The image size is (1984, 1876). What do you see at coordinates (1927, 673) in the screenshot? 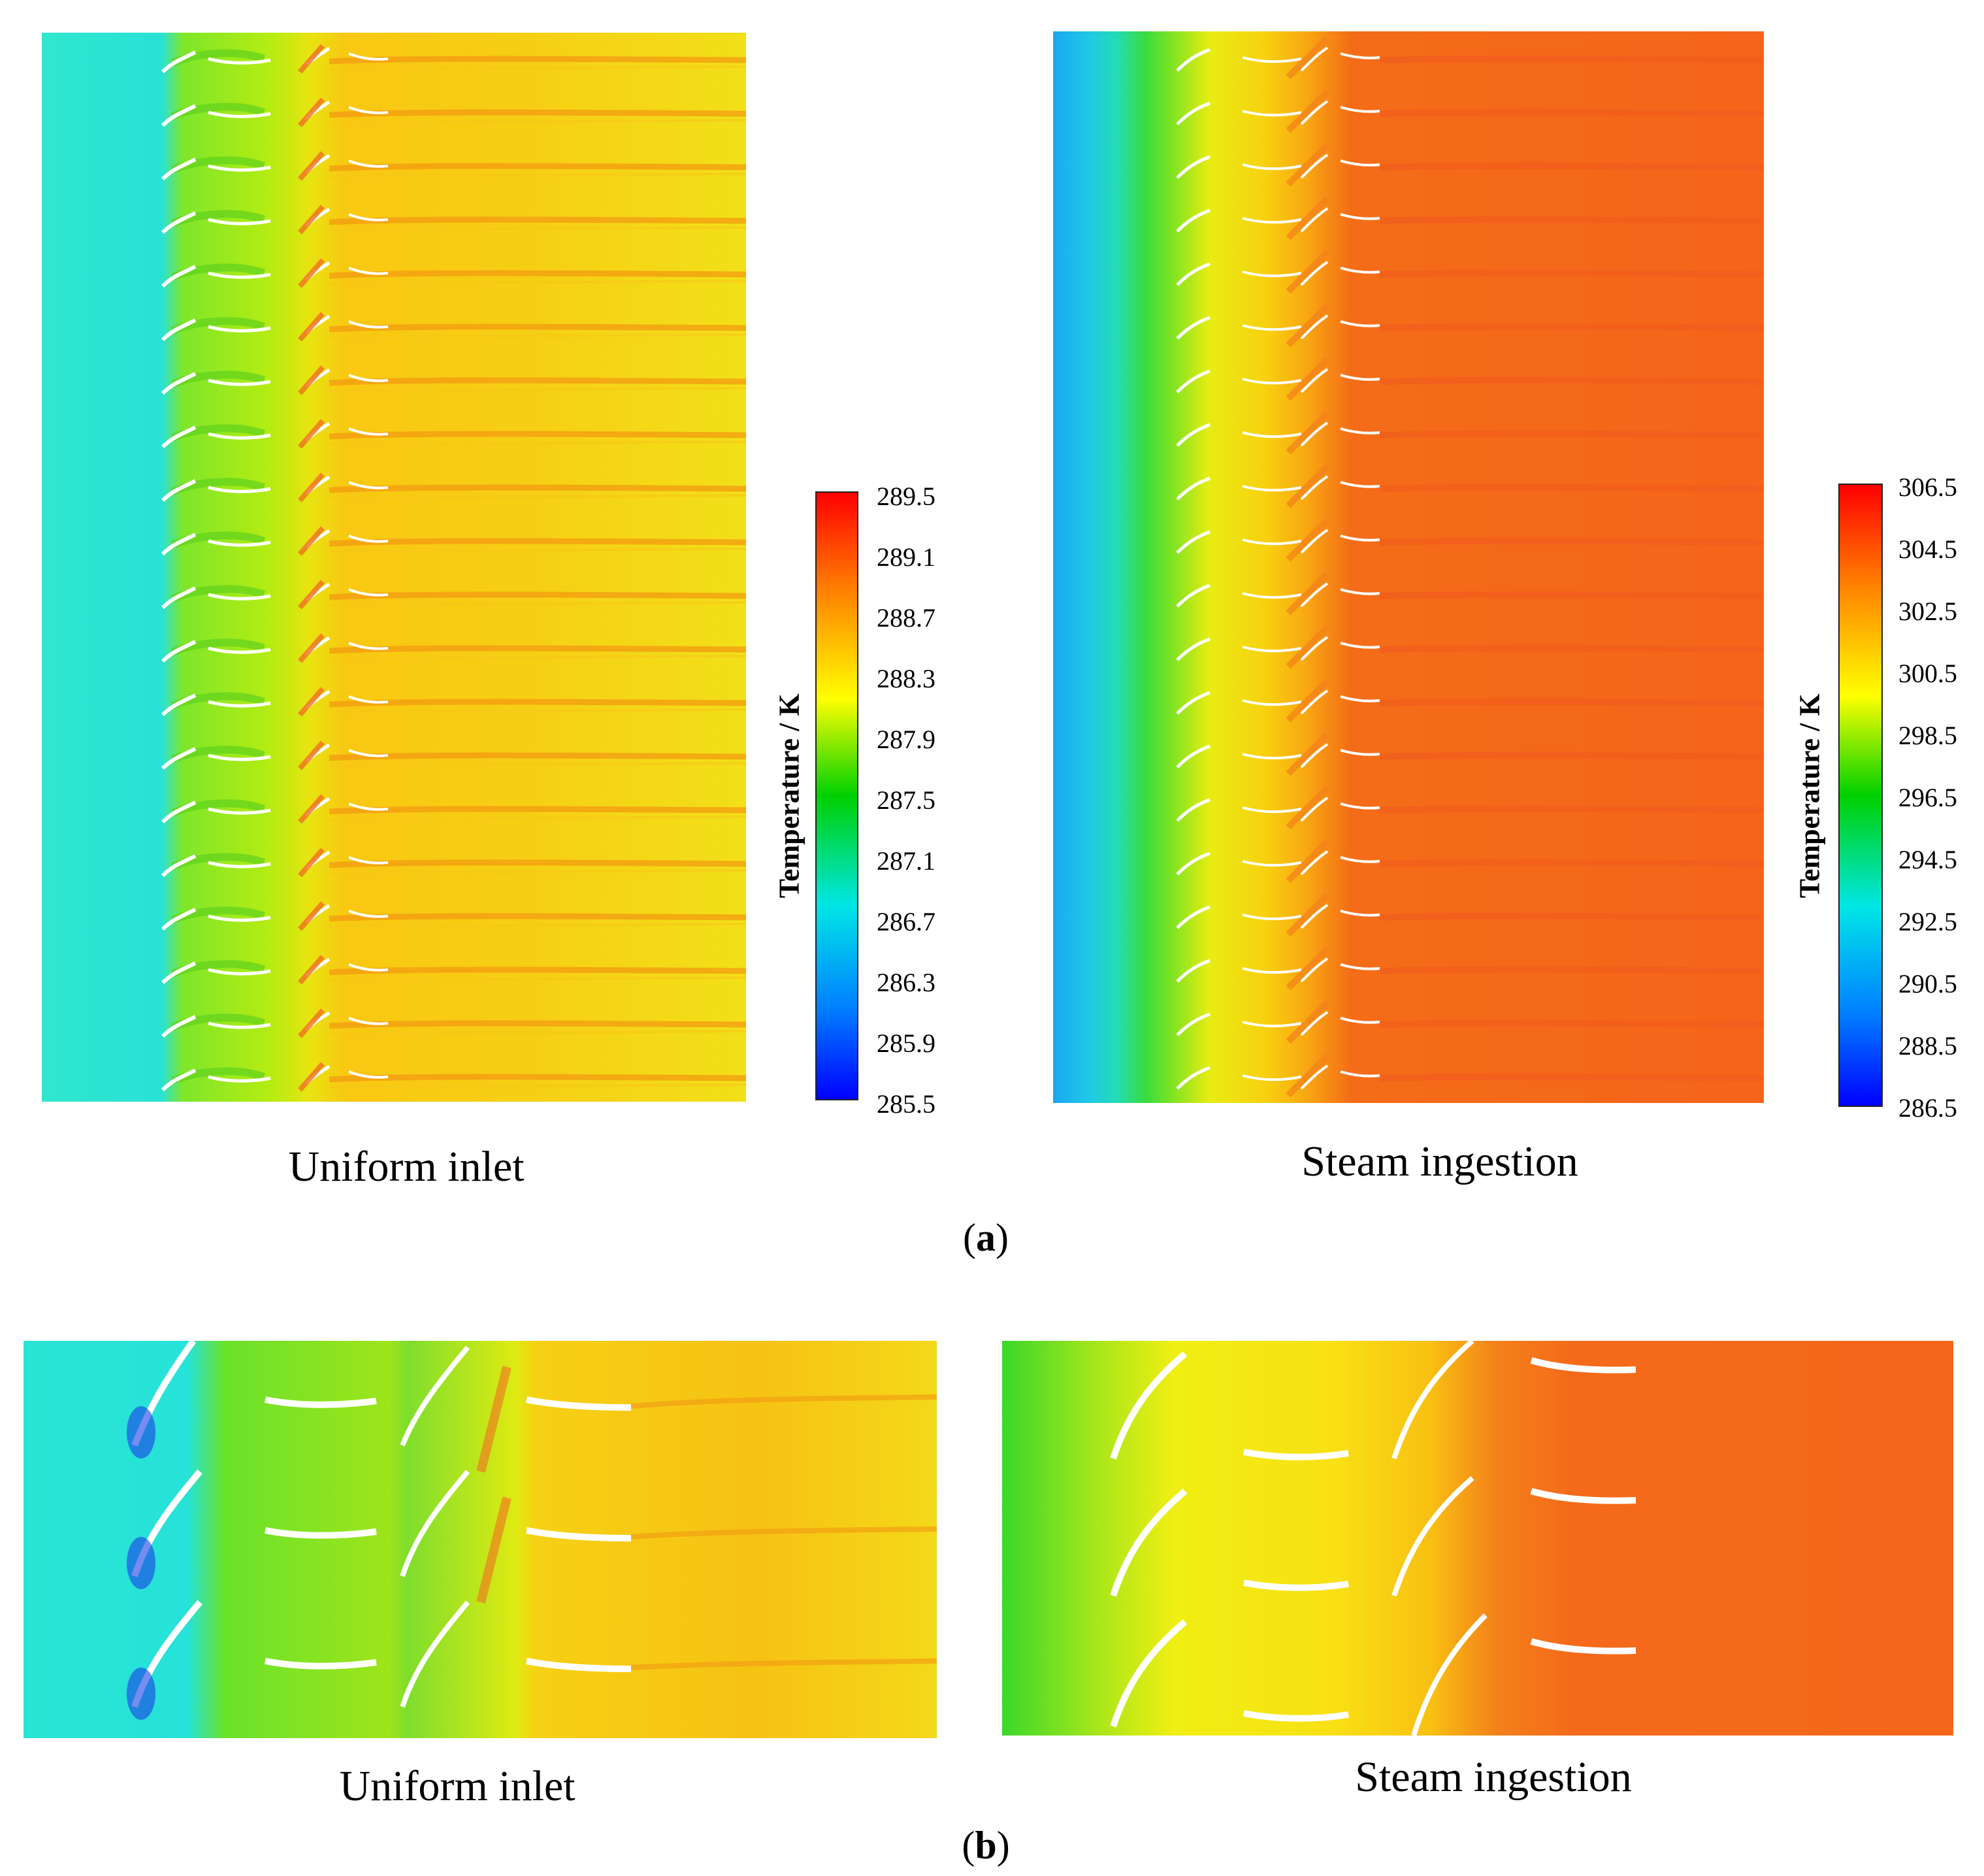
I see `tick-label: 300.5` at bounding box center [1927, 673].